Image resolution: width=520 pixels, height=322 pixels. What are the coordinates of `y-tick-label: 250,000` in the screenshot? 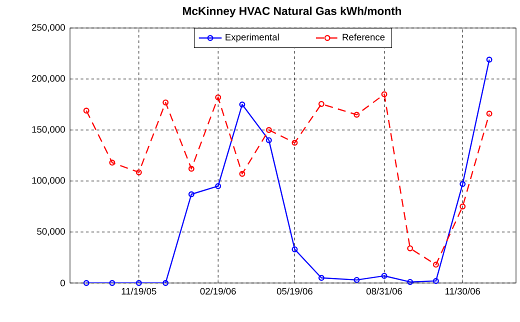 It's located at (48, 28).